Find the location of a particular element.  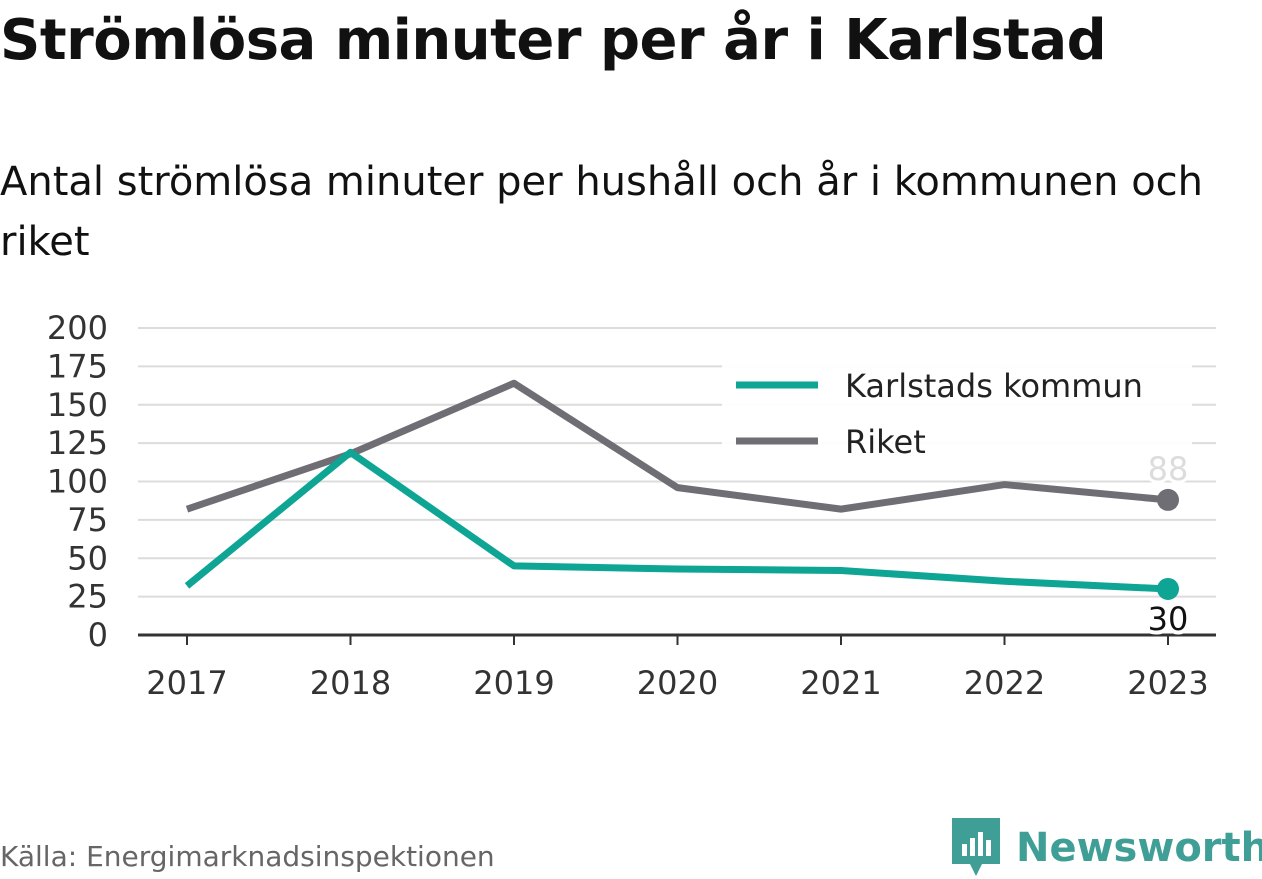

x-tick-label: 2023 is located at coordinates (1167, 683).